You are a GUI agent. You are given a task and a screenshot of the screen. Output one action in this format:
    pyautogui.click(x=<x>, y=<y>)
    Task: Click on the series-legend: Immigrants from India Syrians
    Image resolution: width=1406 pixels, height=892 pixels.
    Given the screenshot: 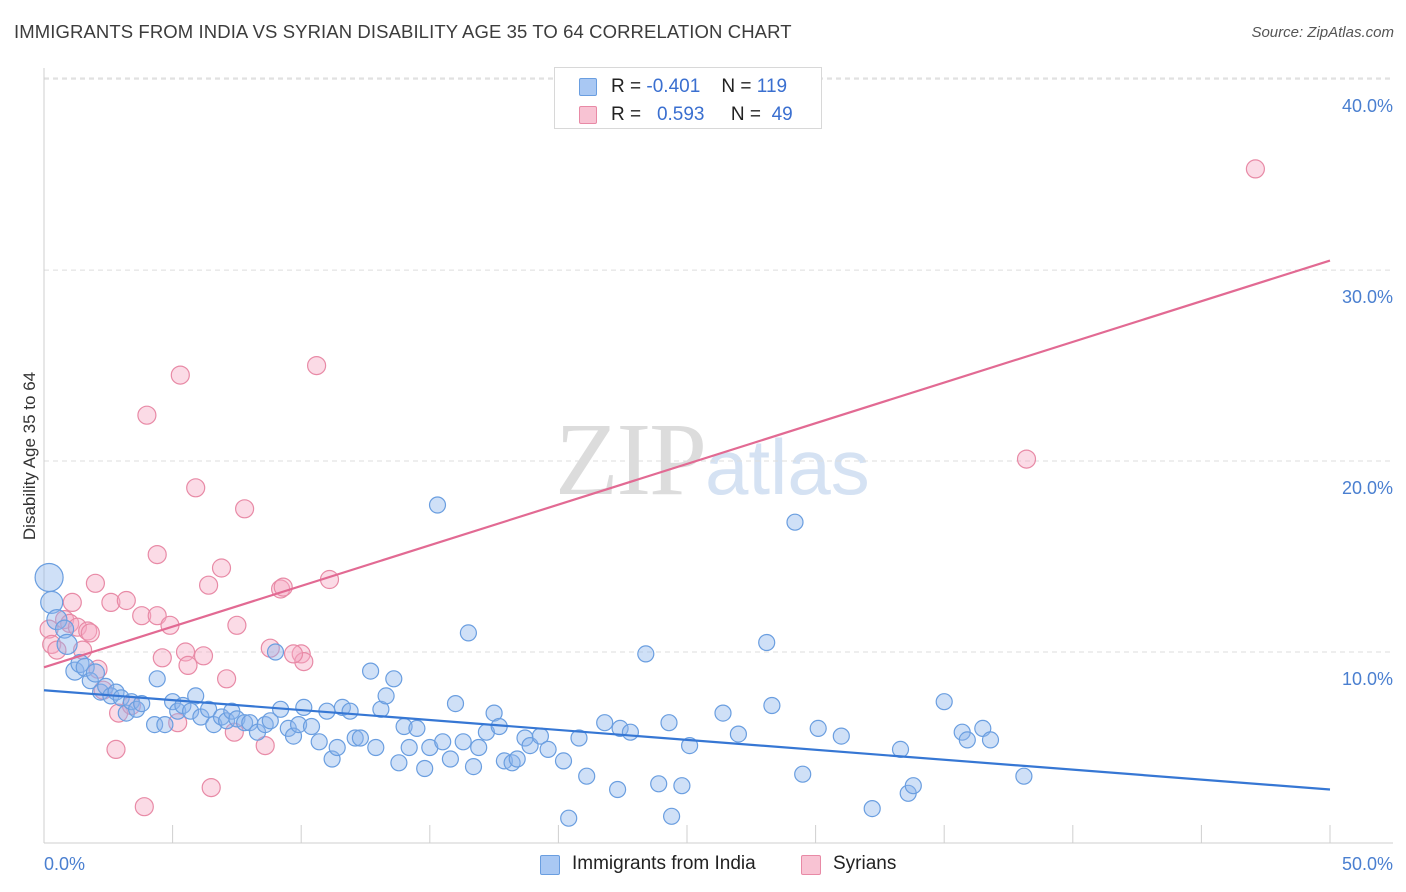 What is the action you would take?
    pyautogui.click(x=703, y=865)
    